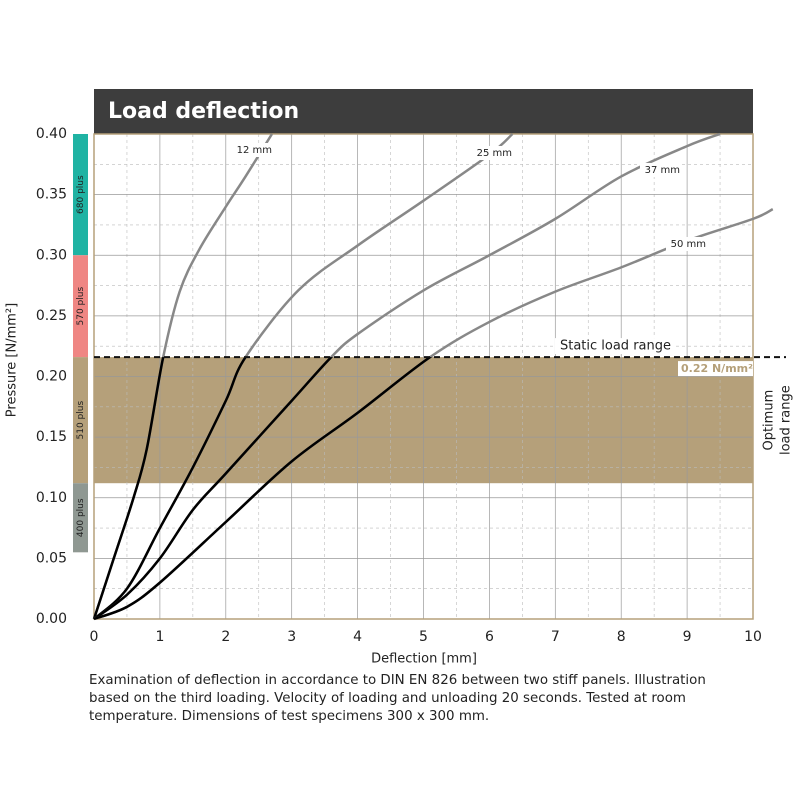 The image size is (800, 800). I want to click on grade-label: 570 plus, so click(81, 306).